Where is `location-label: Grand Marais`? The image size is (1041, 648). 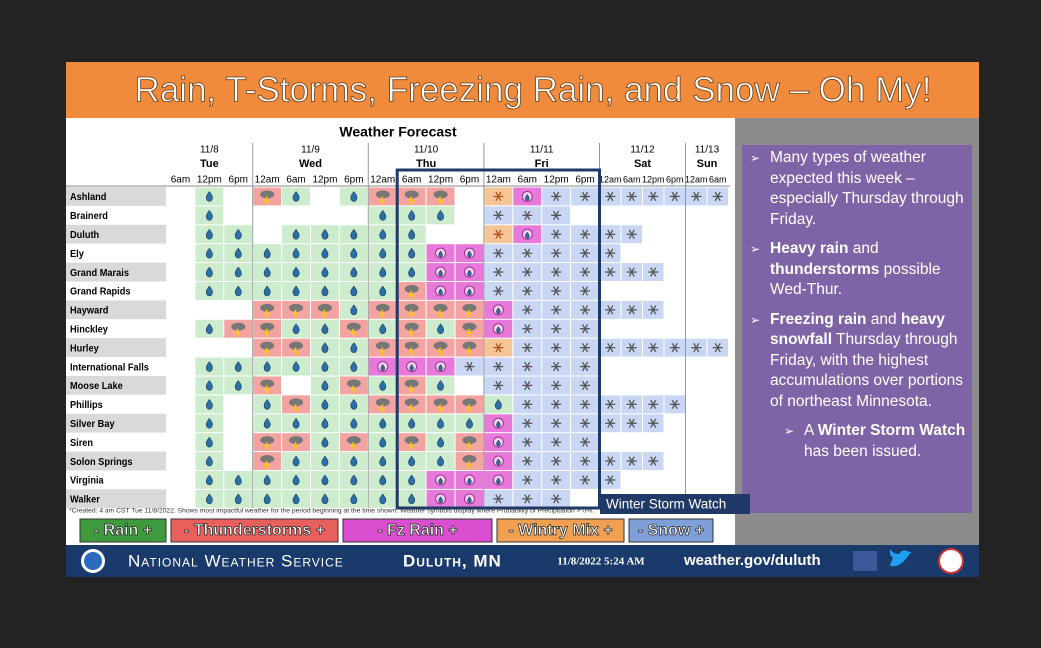
location-label: Grand Marais is located at coordinates (99, 273).